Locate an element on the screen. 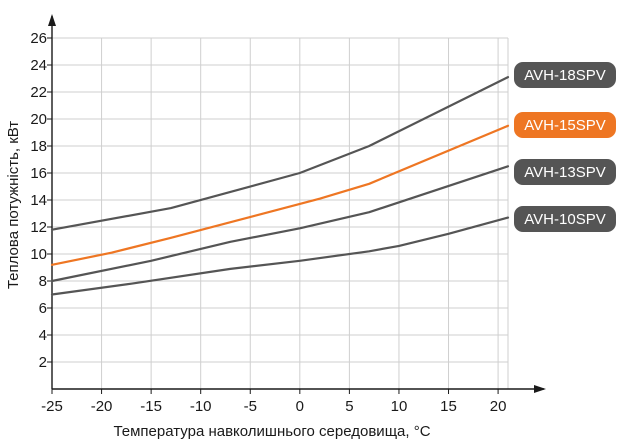 This screenshot has height=443, width=627. y-tick-label: 8 is located at coordinates (43, 281).